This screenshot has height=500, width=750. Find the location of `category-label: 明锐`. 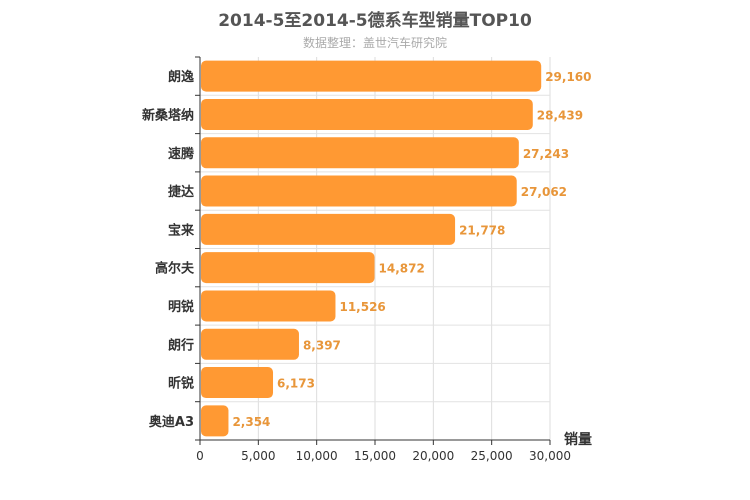

category-label: 明锐 is located at coordinates (181, 307).